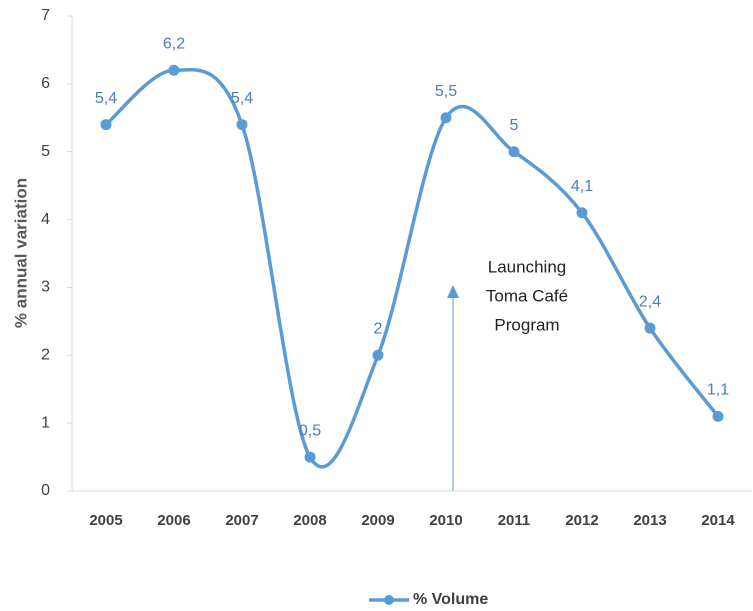 The height and width of the screenshot is (611, 753). What do you see at coordinates (526, 324) in the screenshot?
I see `annotation: Program` at bounding box center [526, 324].